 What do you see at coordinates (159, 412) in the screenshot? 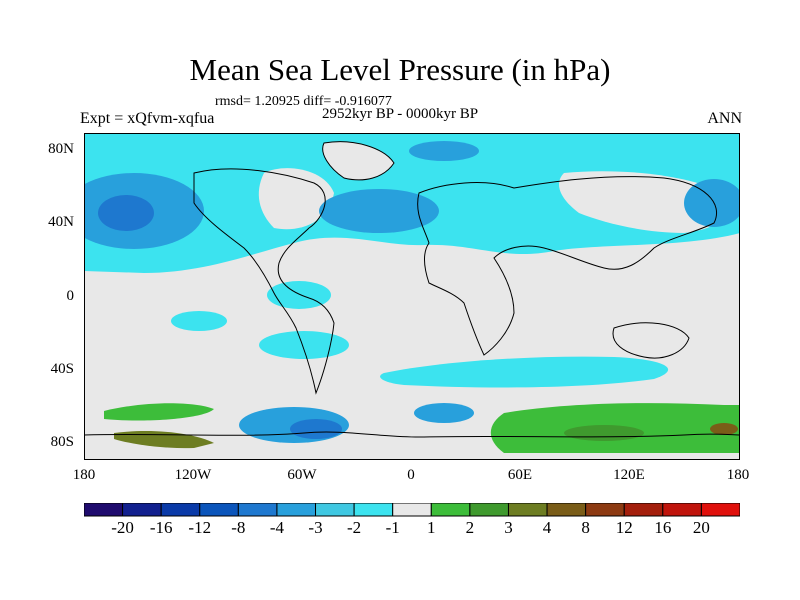
I see `green-region-south-pacific` at bounding box center [159, 412].